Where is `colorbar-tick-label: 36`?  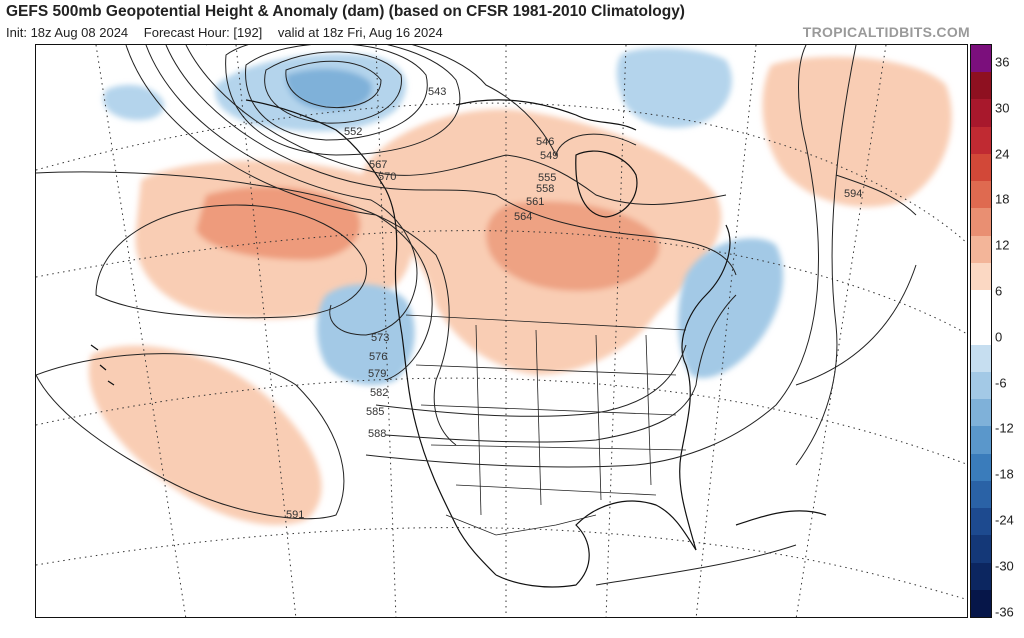
colorbar-tick-label: 36 is located at coordinates (1002, 62).